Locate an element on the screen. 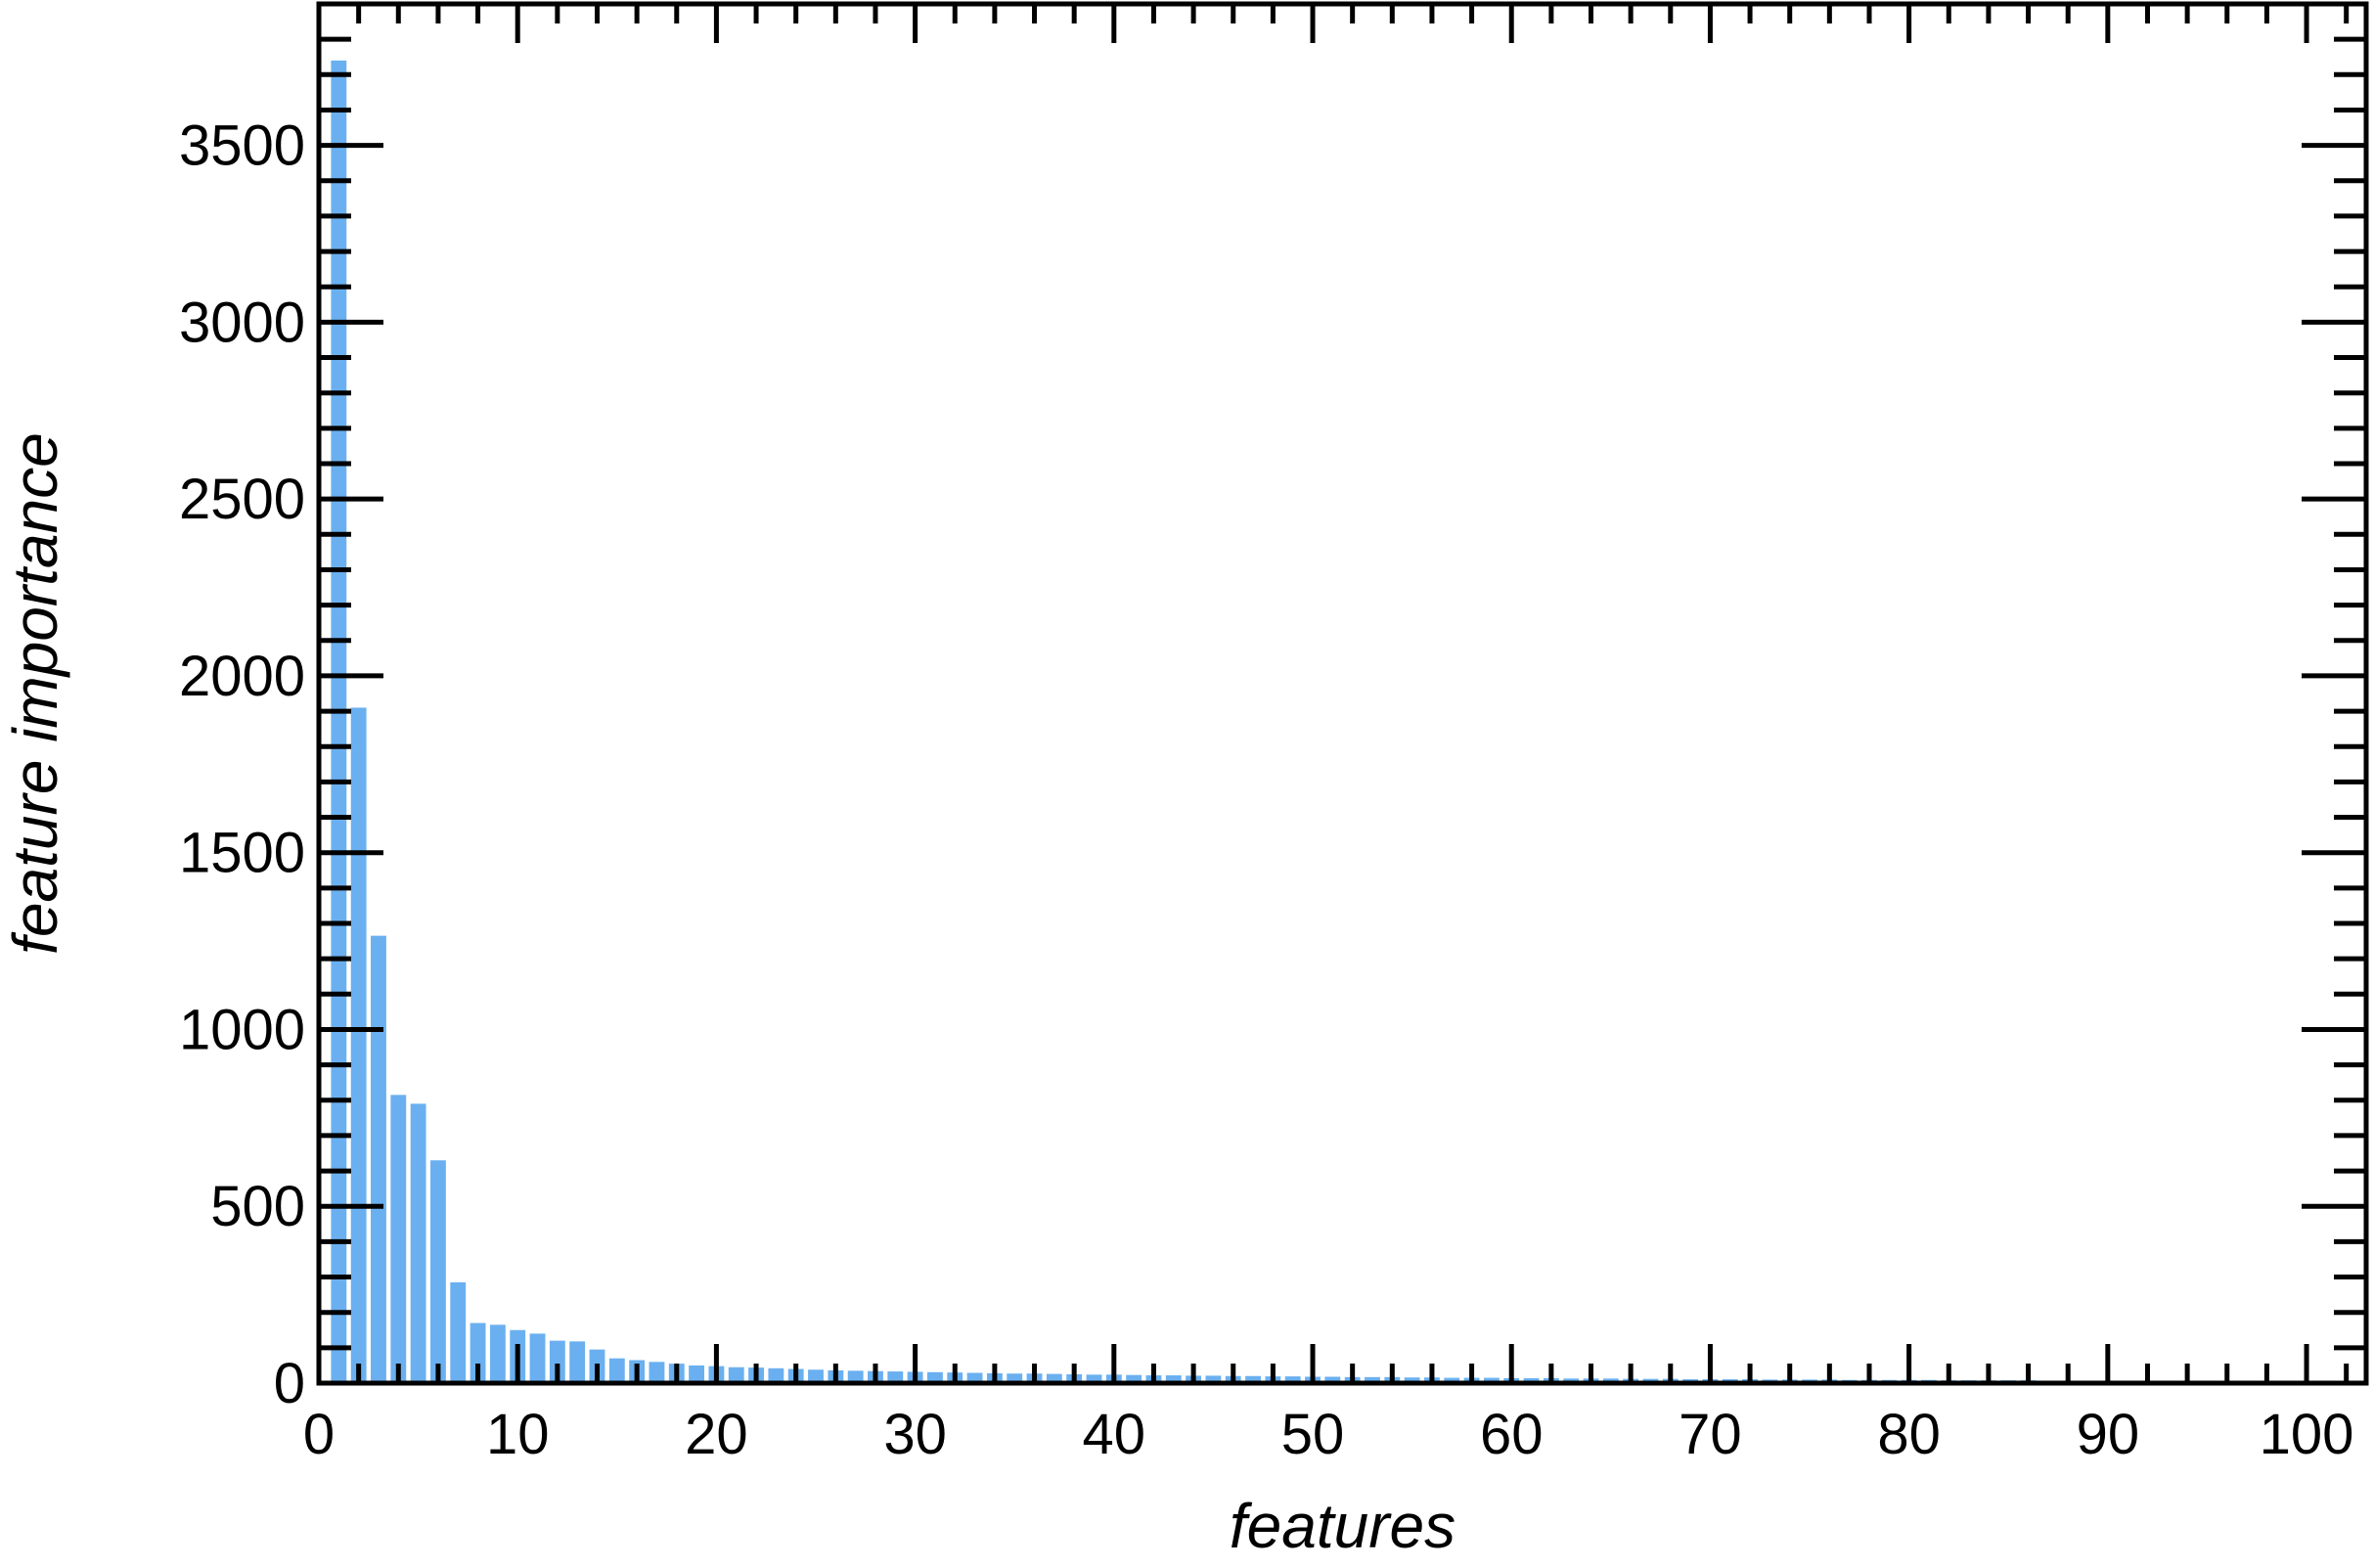 Image resolution: width=2374 pixels, height=1568 pixels. x-tick-label-70: 70 is located at coordinates (1710, 1434).